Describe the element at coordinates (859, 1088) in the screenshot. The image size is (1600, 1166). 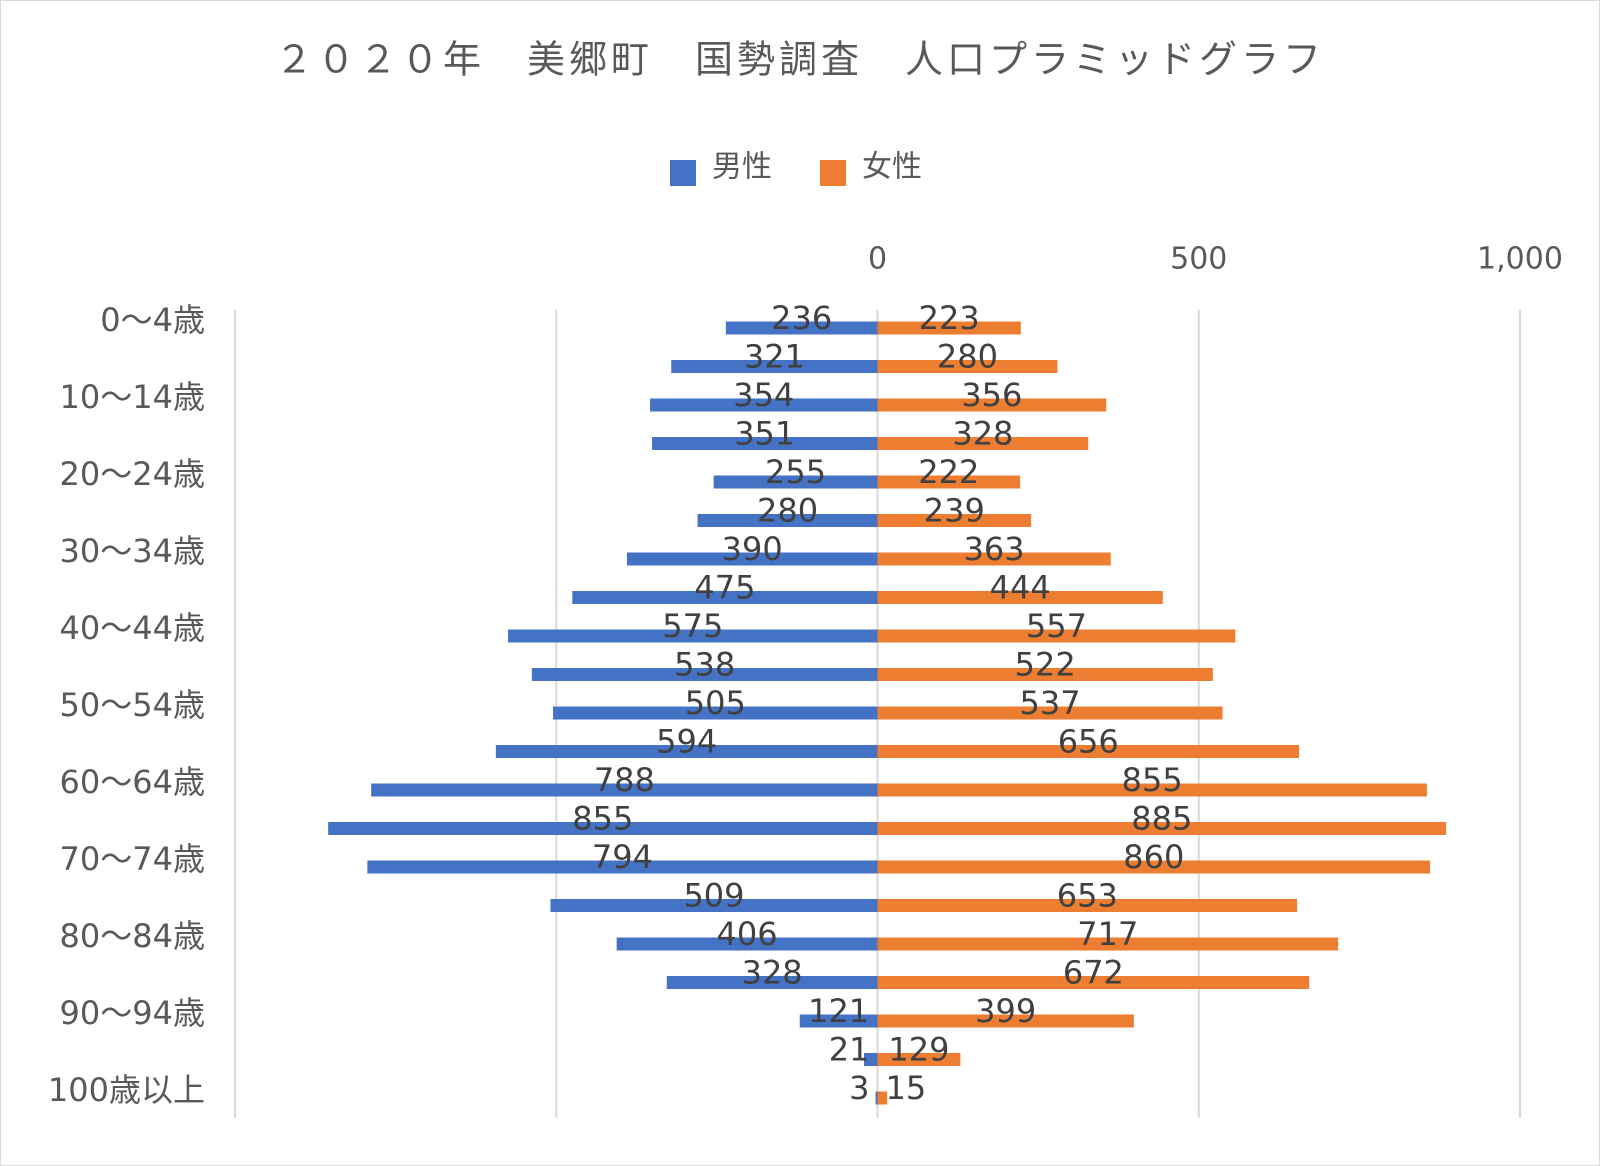
I see `data-label: 3` at that location.